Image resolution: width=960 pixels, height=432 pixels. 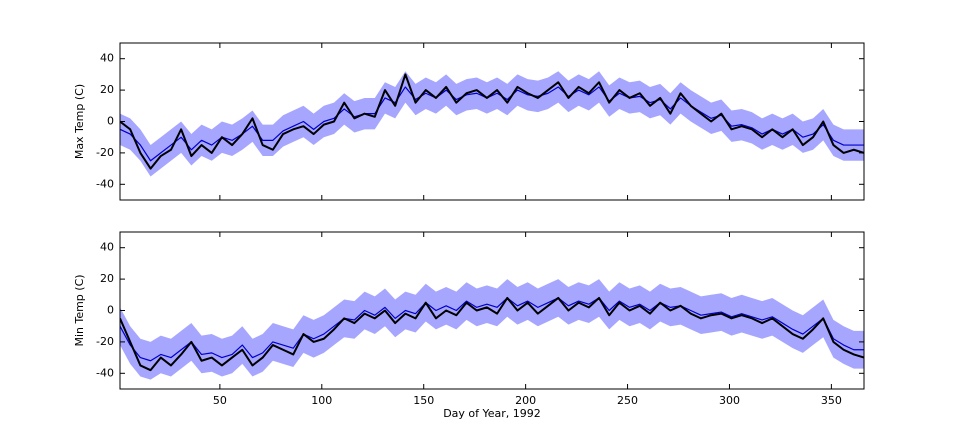 What do you see at coordinates (79, 121) in the screenshot?
I see `y-axis-label: Max Temp (C)` at bounding box center [79, 121].